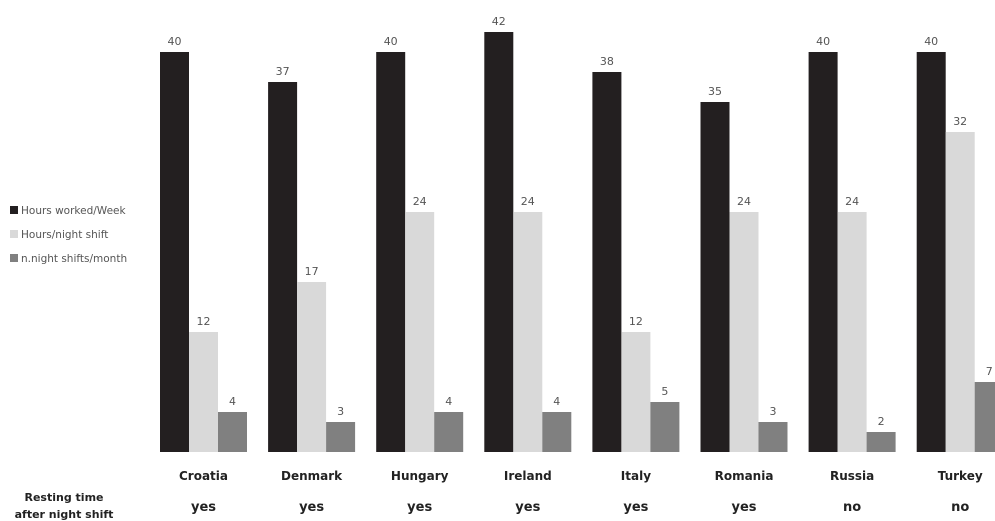  I want to click on value-label-italy-series-1: 38, so click(607, 61).